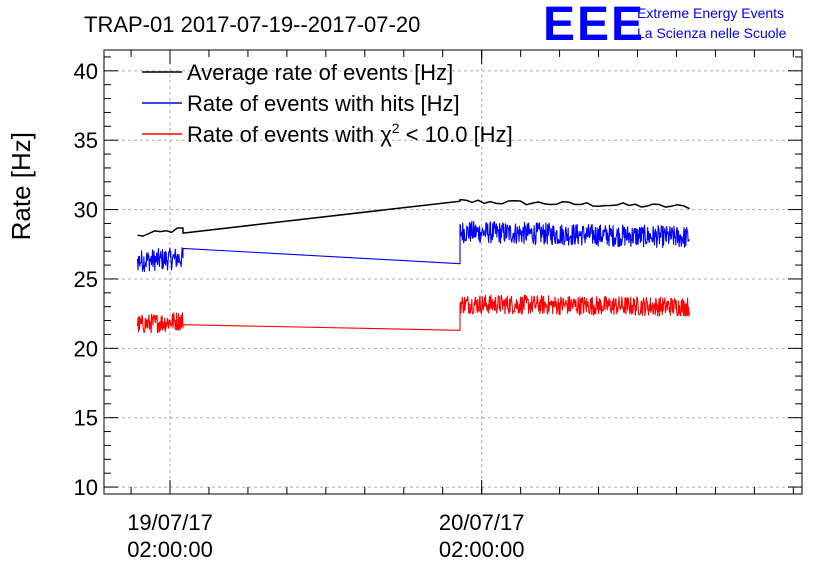 The image size is (836, 572). I want to click on x-tick-label-time-1: 02:00:00, so click(482, 549).